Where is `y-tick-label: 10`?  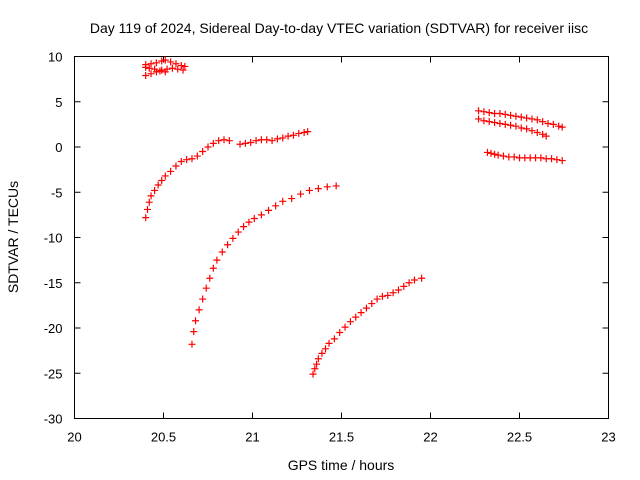 y-tick-label: 10 is located at coordinates (55, 57).